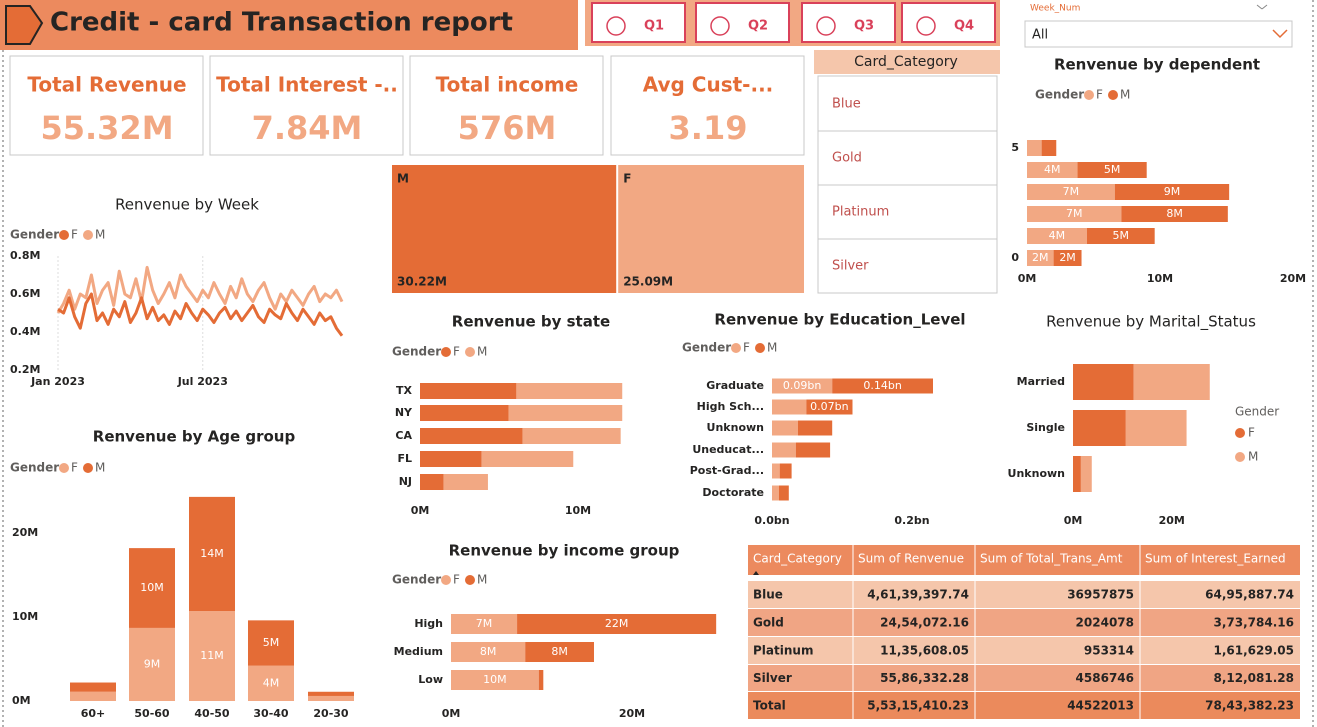  I want to click on data-label: 7M, so click(484, 623).